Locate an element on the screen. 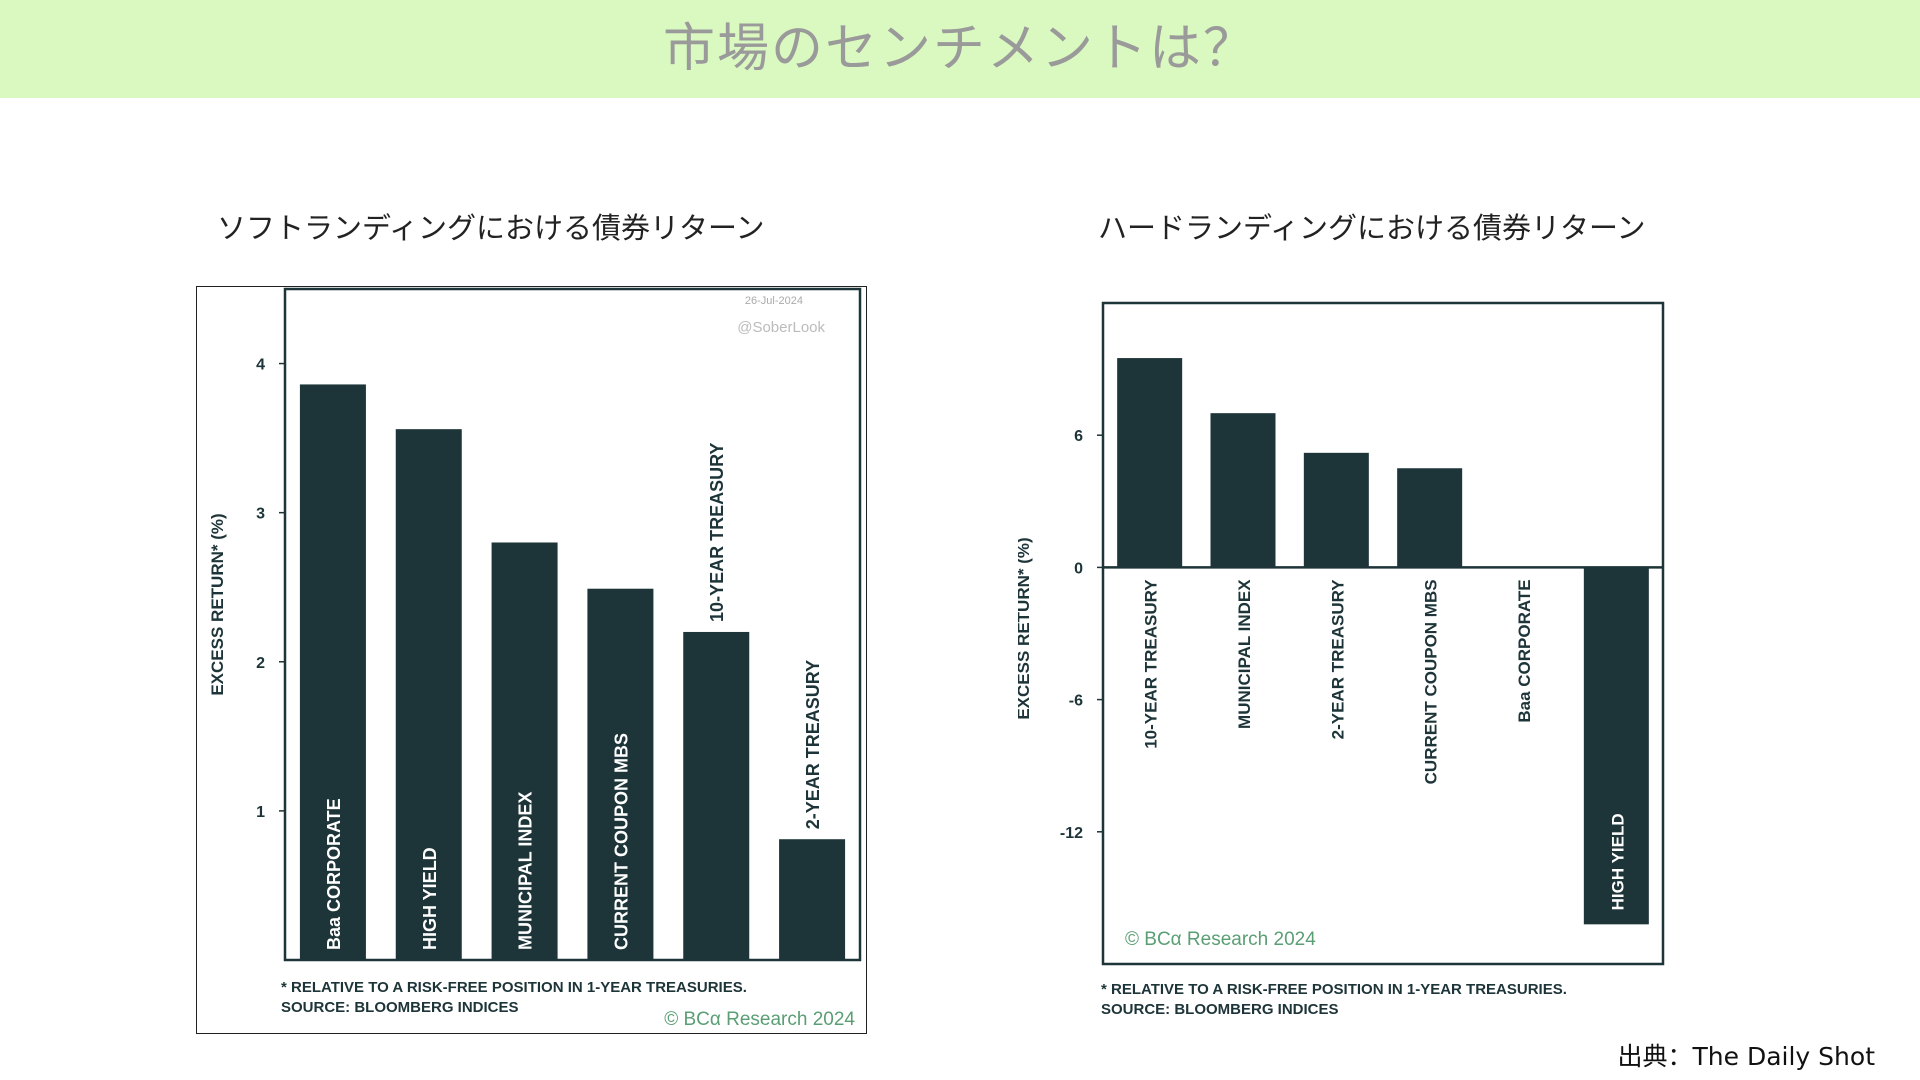  y-tick-label: 2 is located at coordinates (260, 663).